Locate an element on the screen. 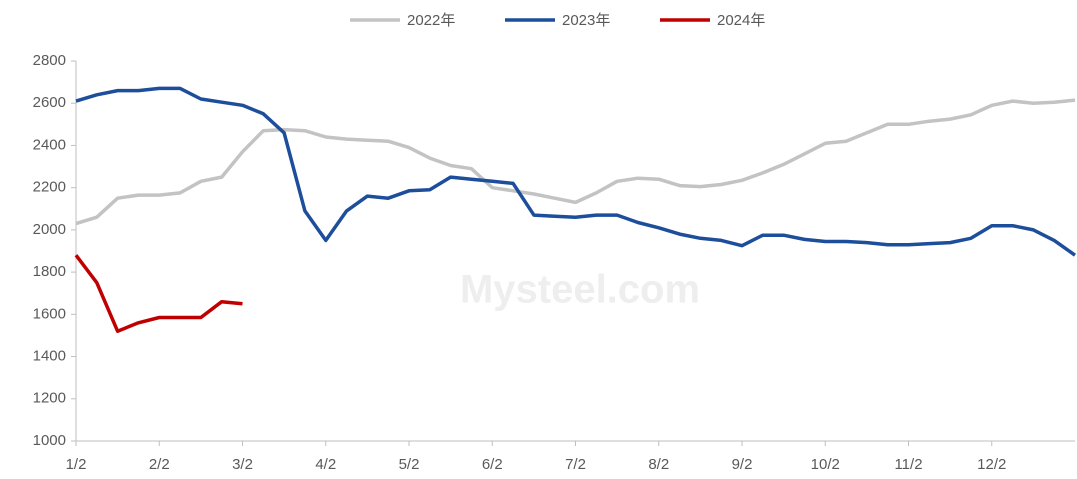 The height and width of the screenshot is (479, 1077). x-tick-label: 7/2 is located at coordinates (575, 464).